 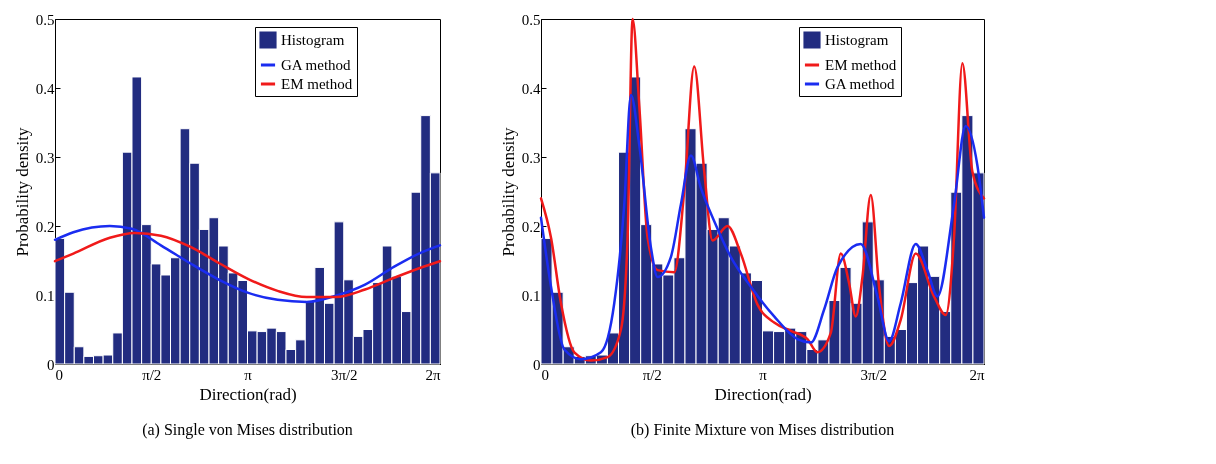 I want to click on text: (a) Single von Mises distribution, so click(x=247, y=430).